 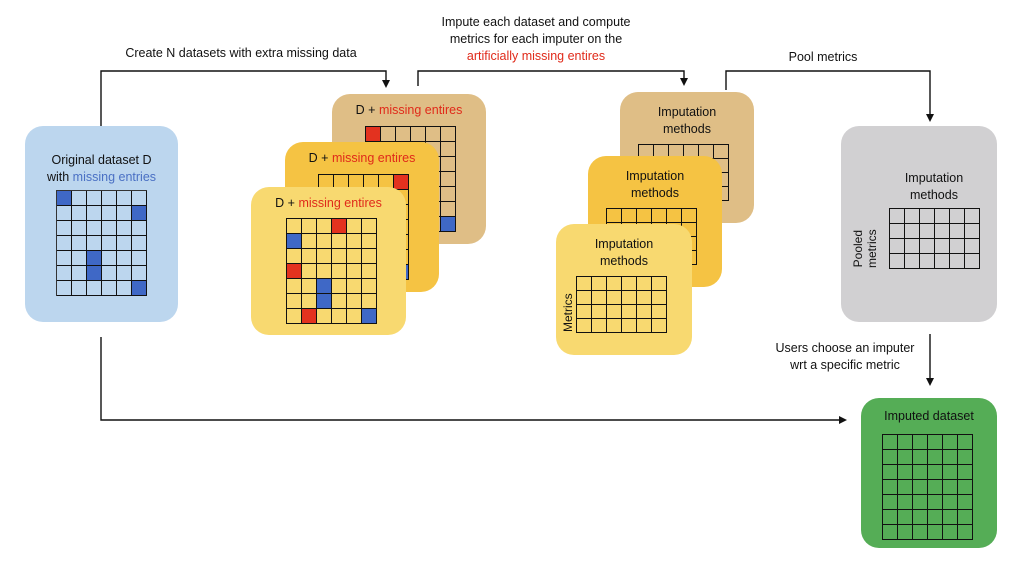 I want to click on masked-back-title: D + missing entires, so click(x=409, y=110).